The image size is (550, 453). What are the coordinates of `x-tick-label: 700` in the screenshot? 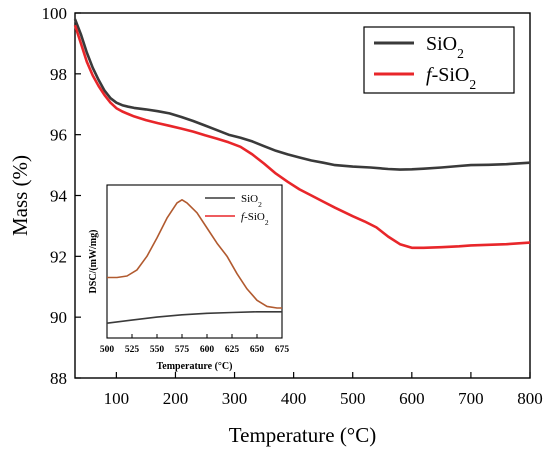 It's located at (471, 398).